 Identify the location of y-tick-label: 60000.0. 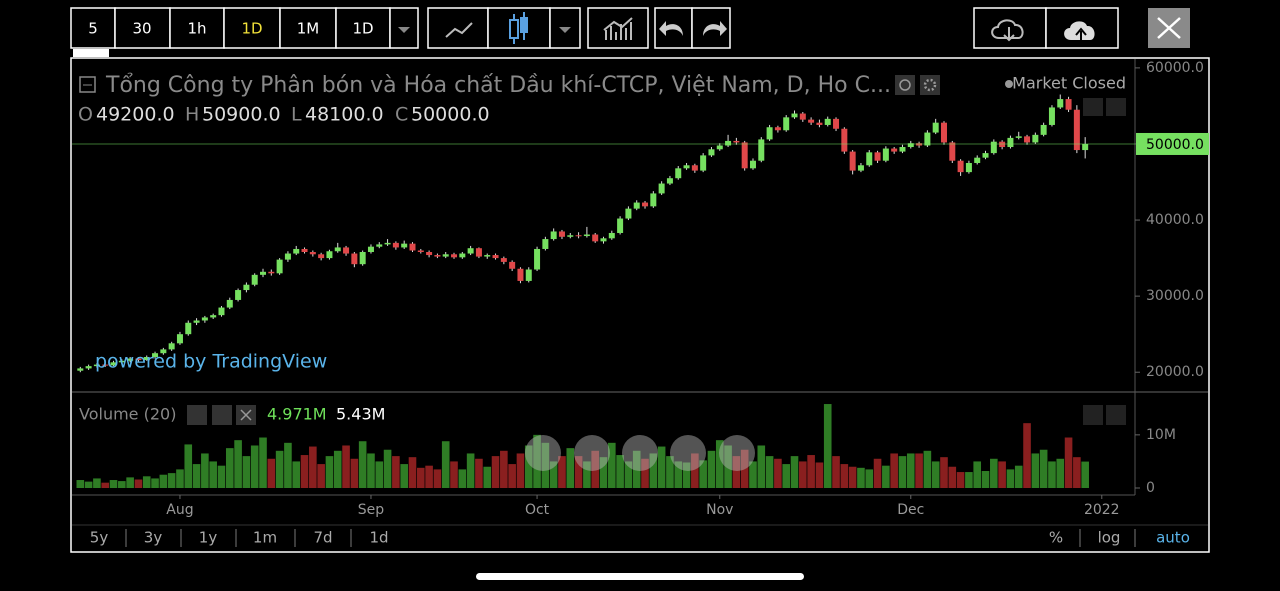
(1175, 68).